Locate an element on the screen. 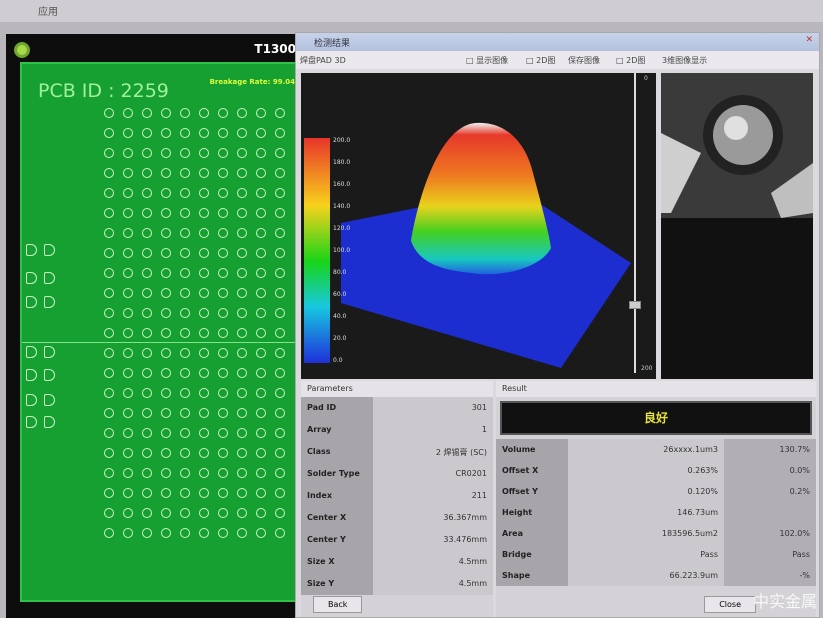 This screenshot has height=618, width=823. close-icon: ✕ is located at coordinates (809, 40).